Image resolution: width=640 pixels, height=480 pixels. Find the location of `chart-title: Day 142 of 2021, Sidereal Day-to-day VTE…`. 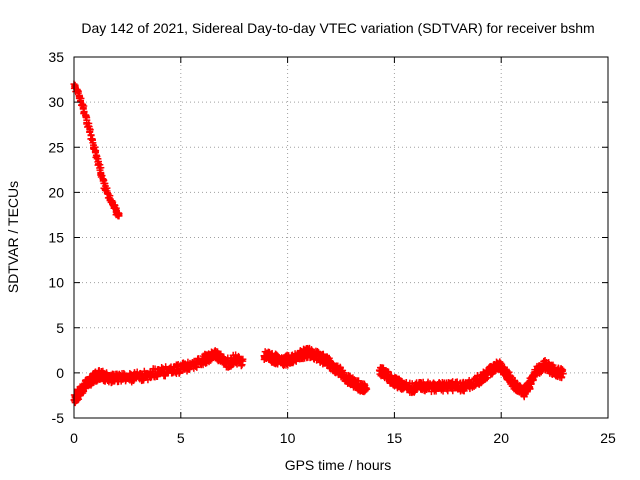

chart-title: Day 142 of 2021, Sidereal Day-to-day VTE… is located at coordinates (337, 28).